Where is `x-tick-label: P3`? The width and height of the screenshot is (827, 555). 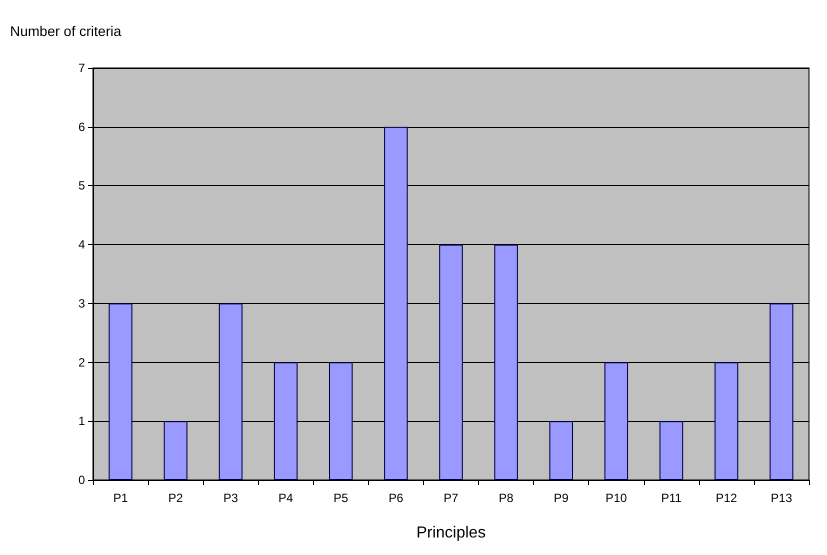
x-tick-label: P3 is located at coordinates (230, 498).